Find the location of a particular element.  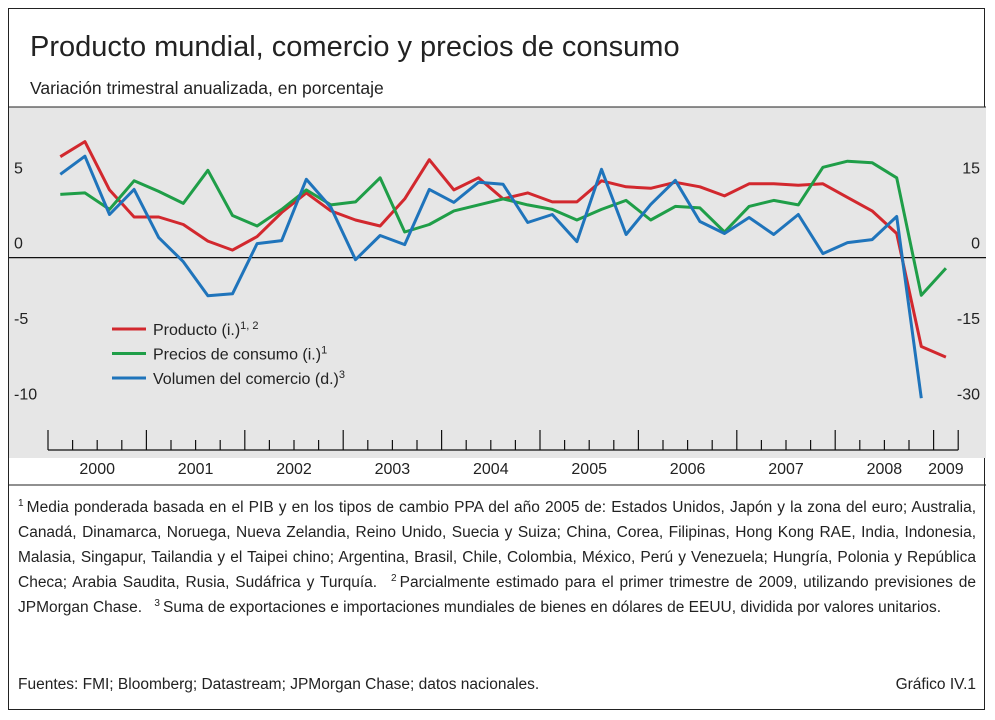

x-tick-label: 2002 is located at coordinates (294, 469).